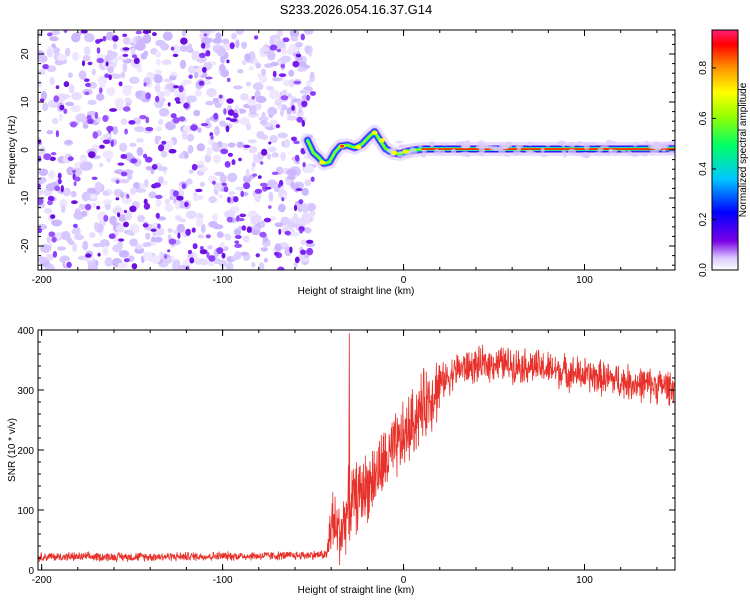 The width and height of the screenshot is (750, 600). I want to click on y-tick-label: 10, so click(25, 102).